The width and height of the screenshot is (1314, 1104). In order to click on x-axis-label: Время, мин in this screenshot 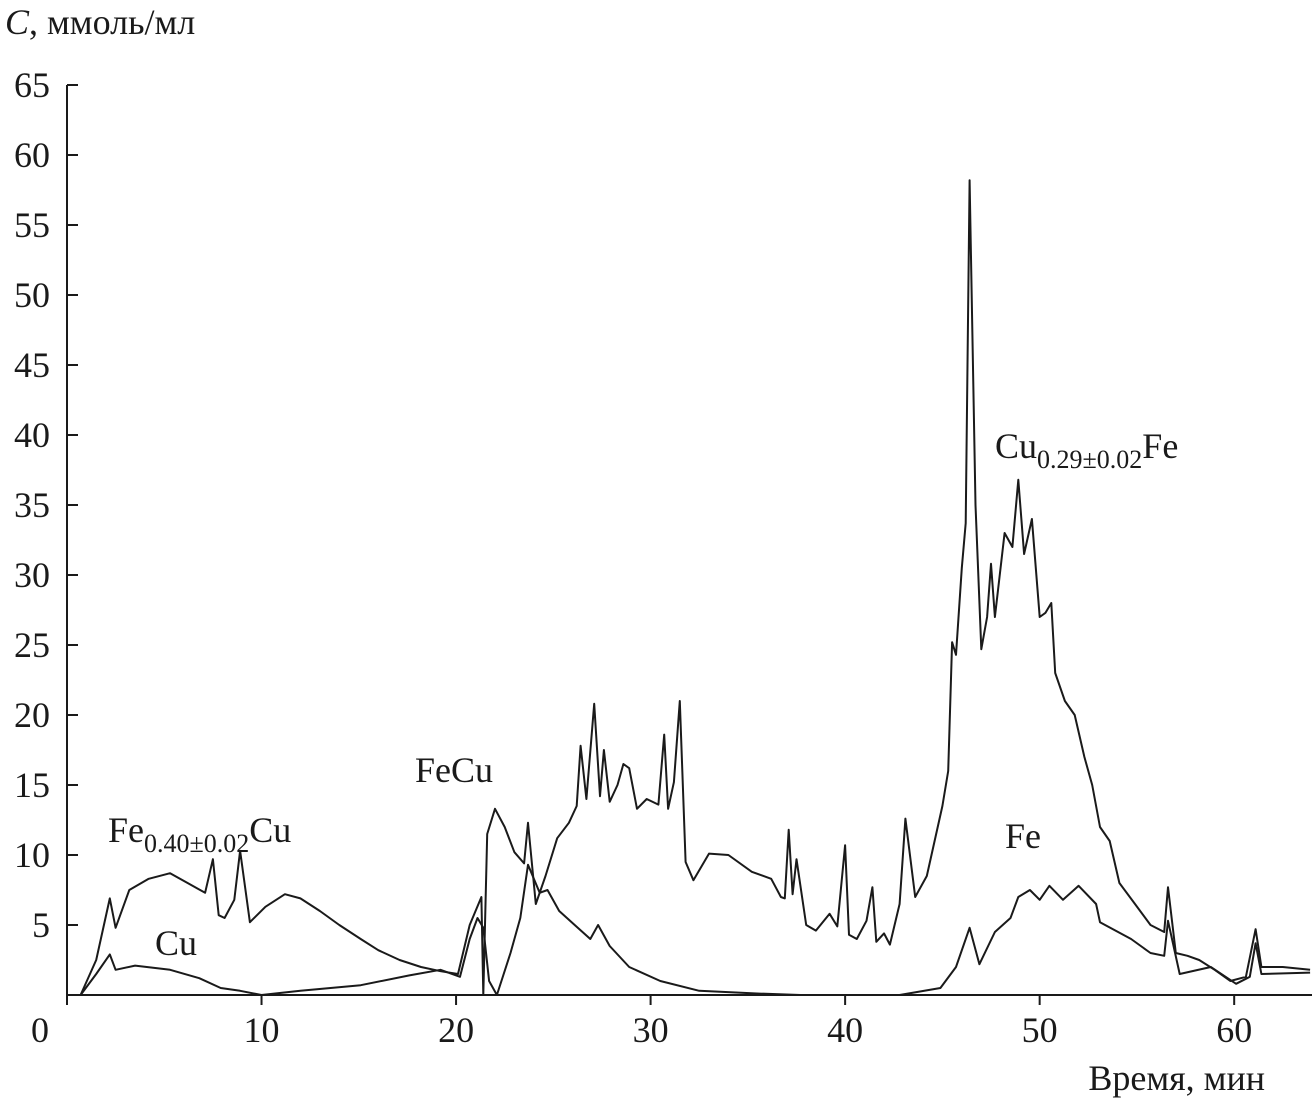, I will do `click(1176, 1078)`.